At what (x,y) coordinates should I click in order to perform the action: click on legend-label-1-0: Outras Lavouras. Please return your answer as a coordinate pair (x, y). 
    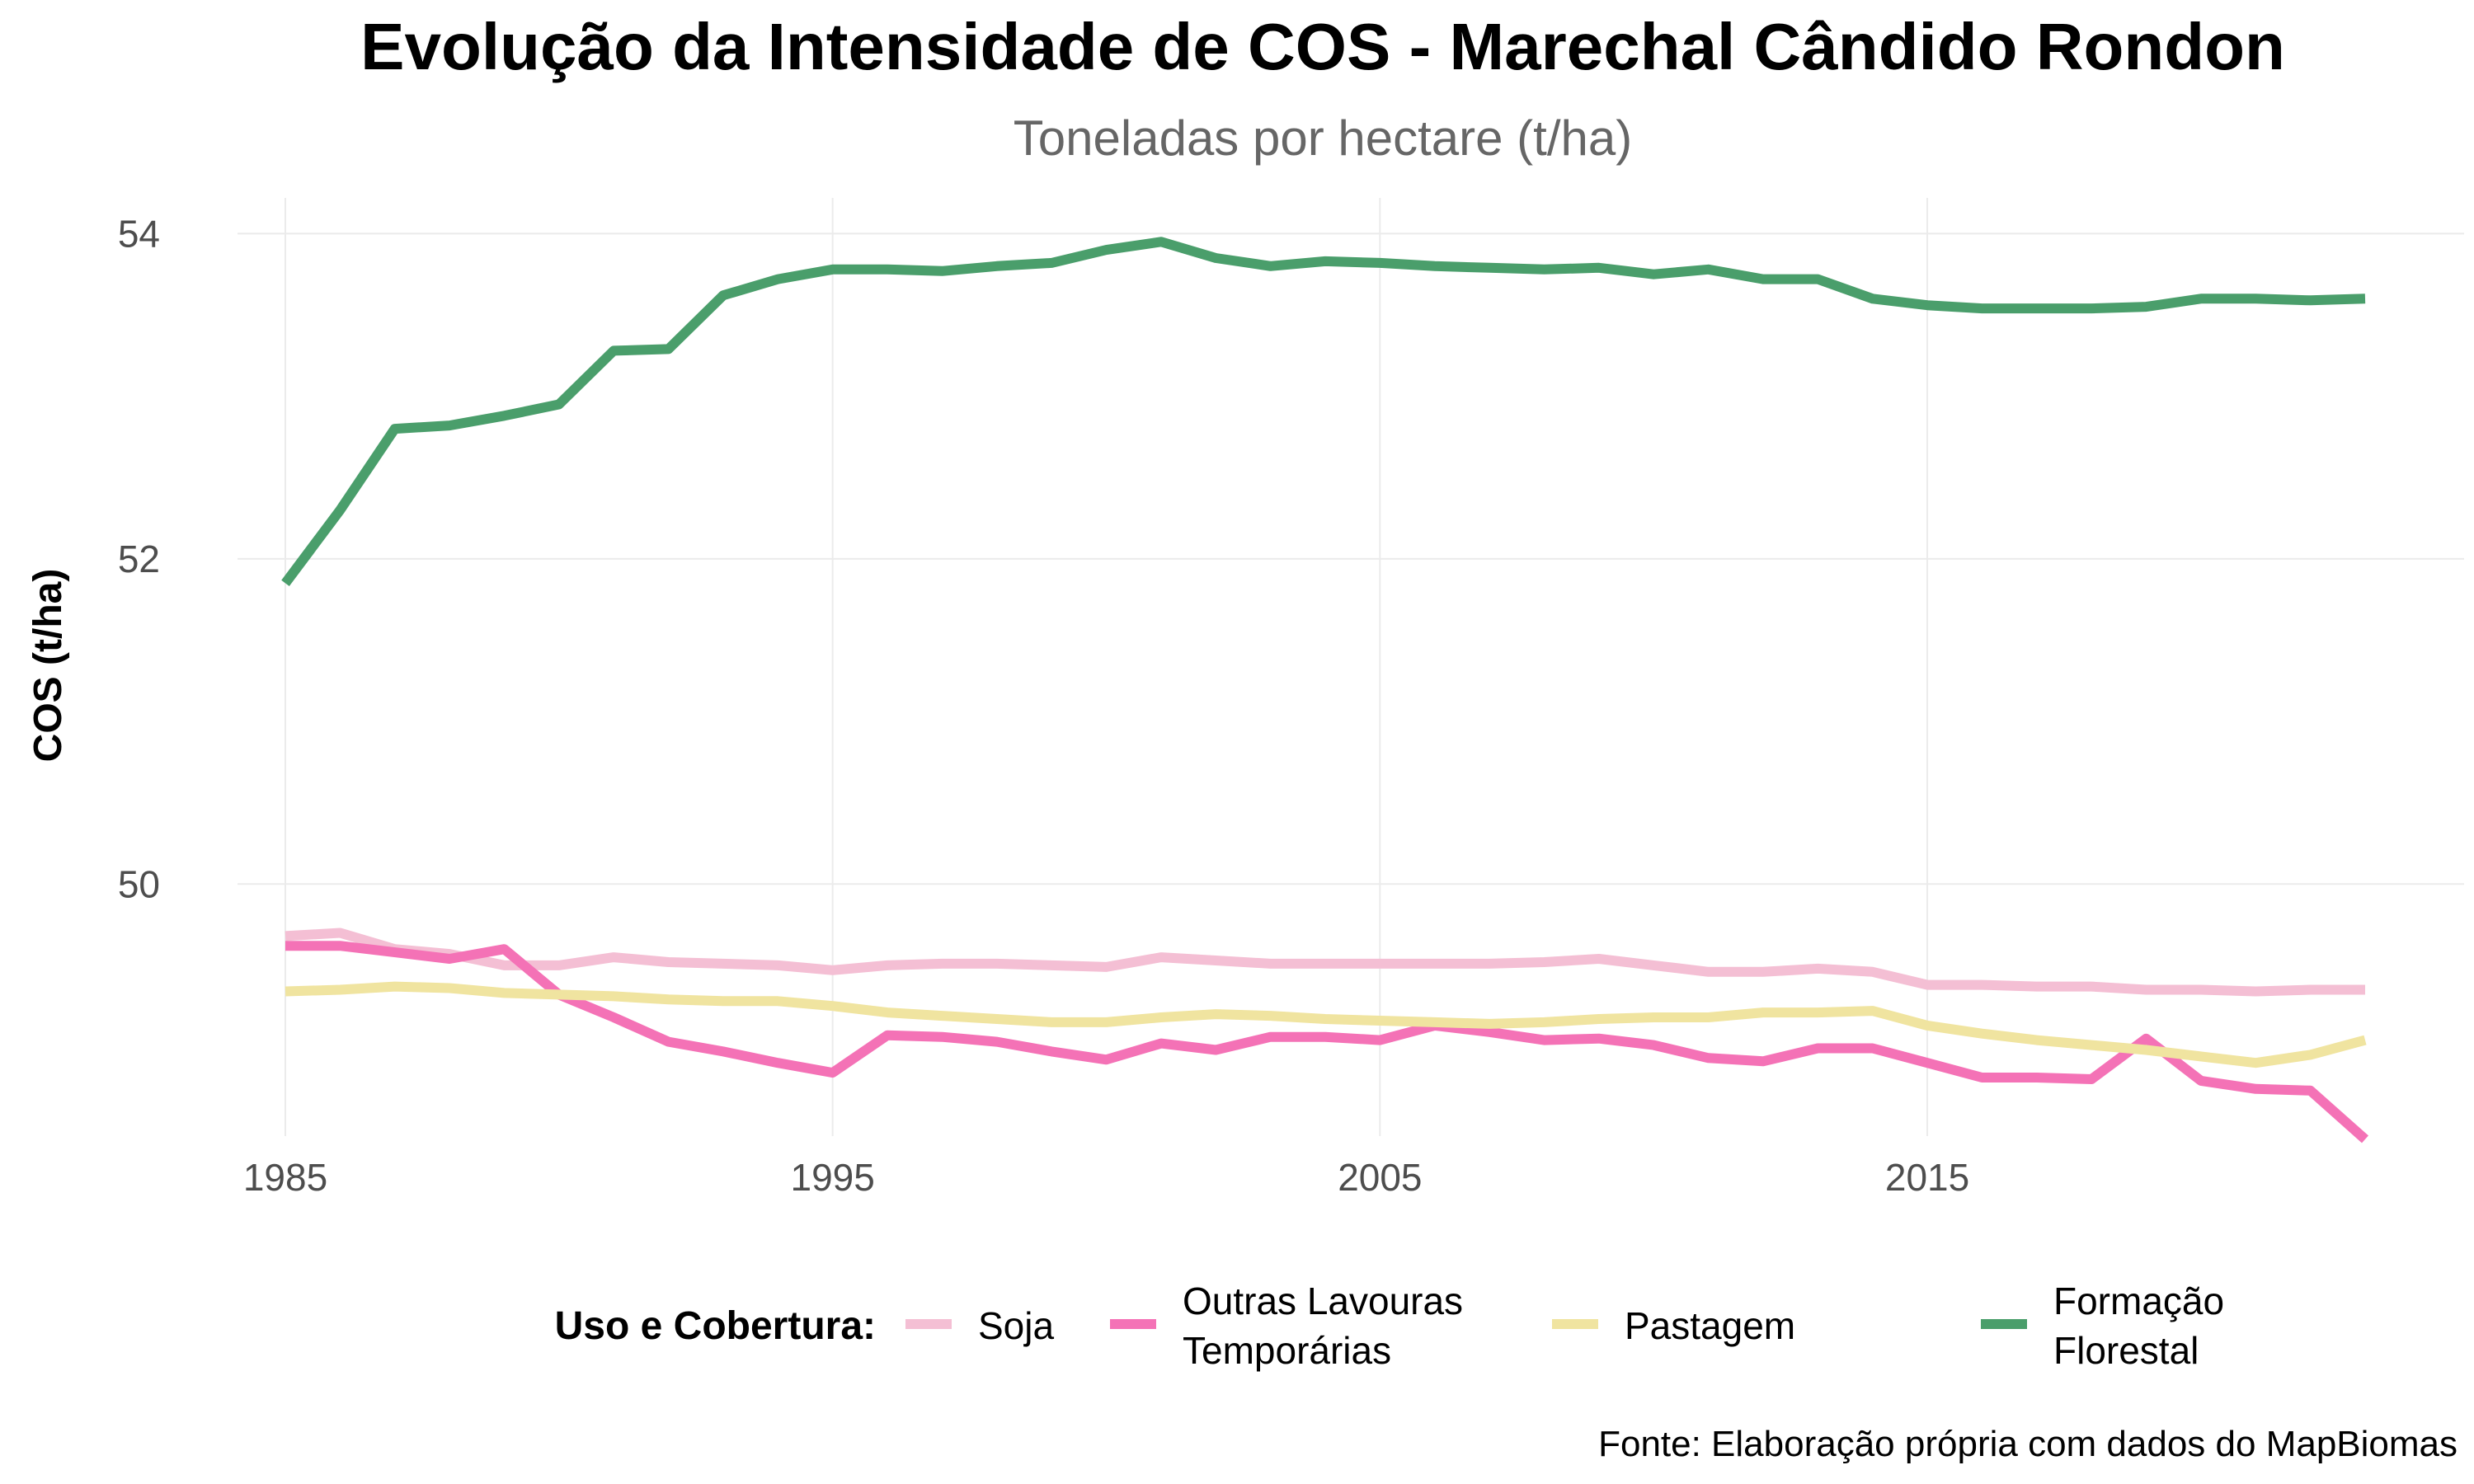
    Looking at the image, I should click on (1323, 1301).